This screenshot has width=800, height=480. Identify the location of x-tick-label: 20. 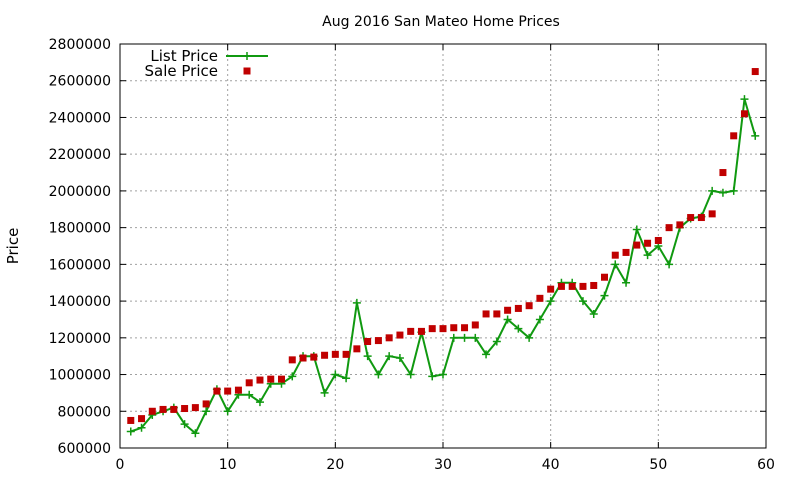
(335, 465).